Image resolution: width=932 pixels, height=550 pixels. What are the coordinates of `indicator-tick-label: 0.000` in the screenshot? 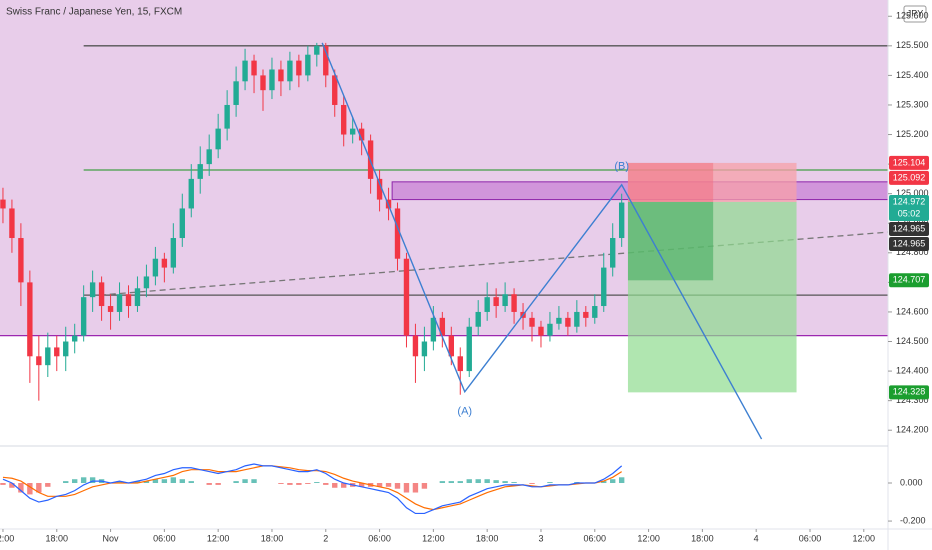 It's located at (911, 482).